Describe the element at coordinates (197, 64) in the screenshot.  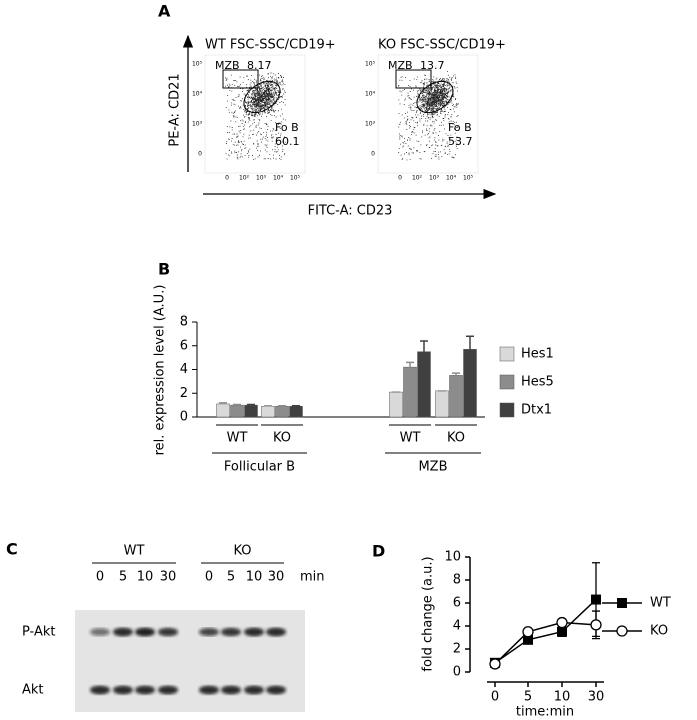
I see `y-tick-label: 10⁵` at that location.